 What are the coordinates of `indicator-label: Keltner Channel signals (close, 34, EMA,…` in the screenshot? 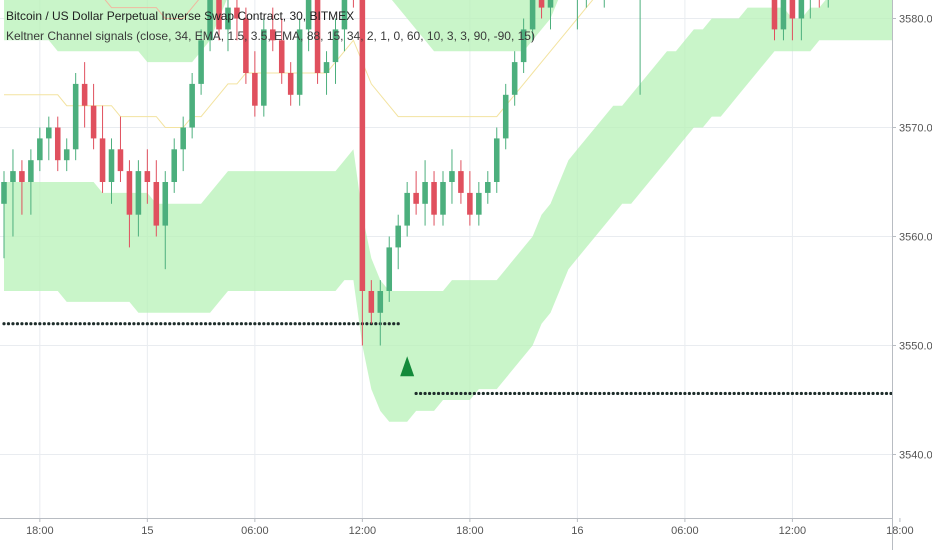 It's located at (270, 36).